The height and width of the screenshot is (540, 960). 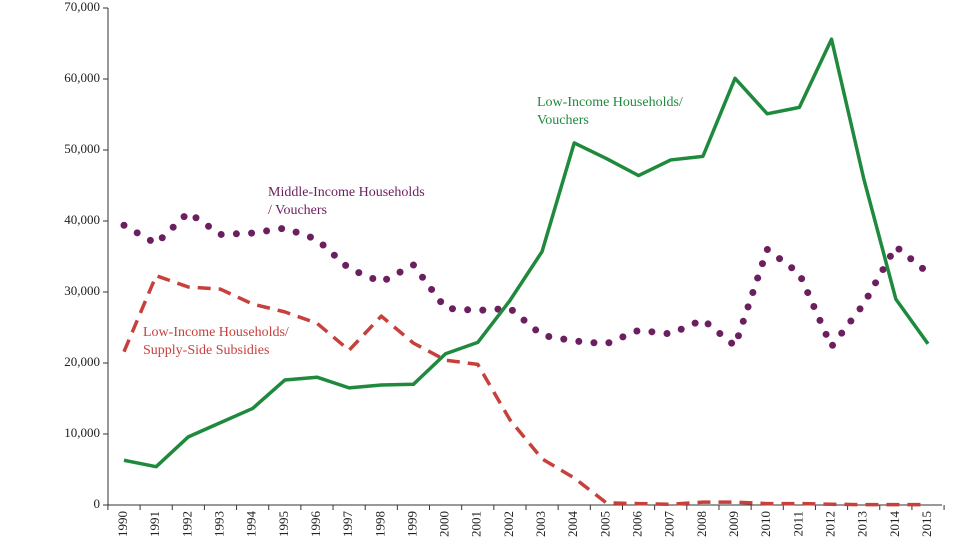 What do you see at coordinates (186, 524) in the screenshot?
I see `x-tick-label: 1992` at bounding box center [186, 524].